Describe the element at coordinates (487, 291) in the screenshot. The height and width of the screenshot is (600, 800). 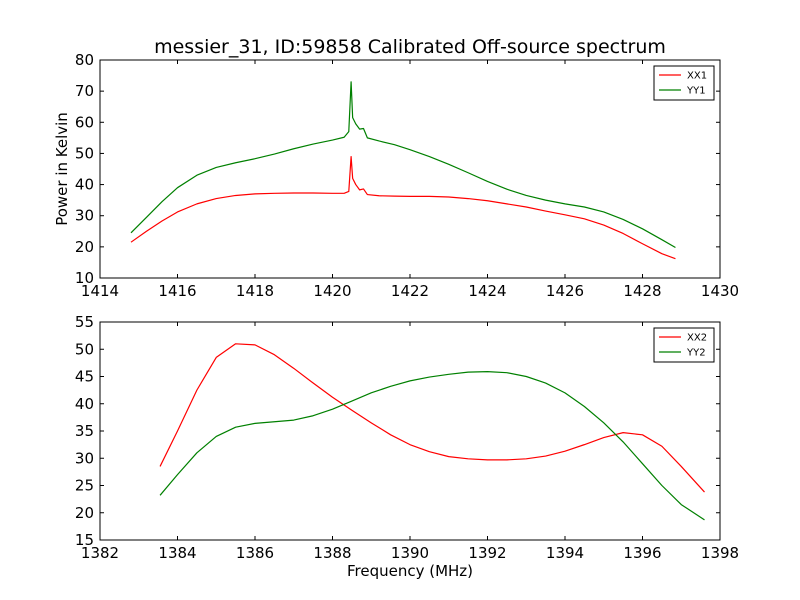
I see `x-tick-label: 1424` at that location.